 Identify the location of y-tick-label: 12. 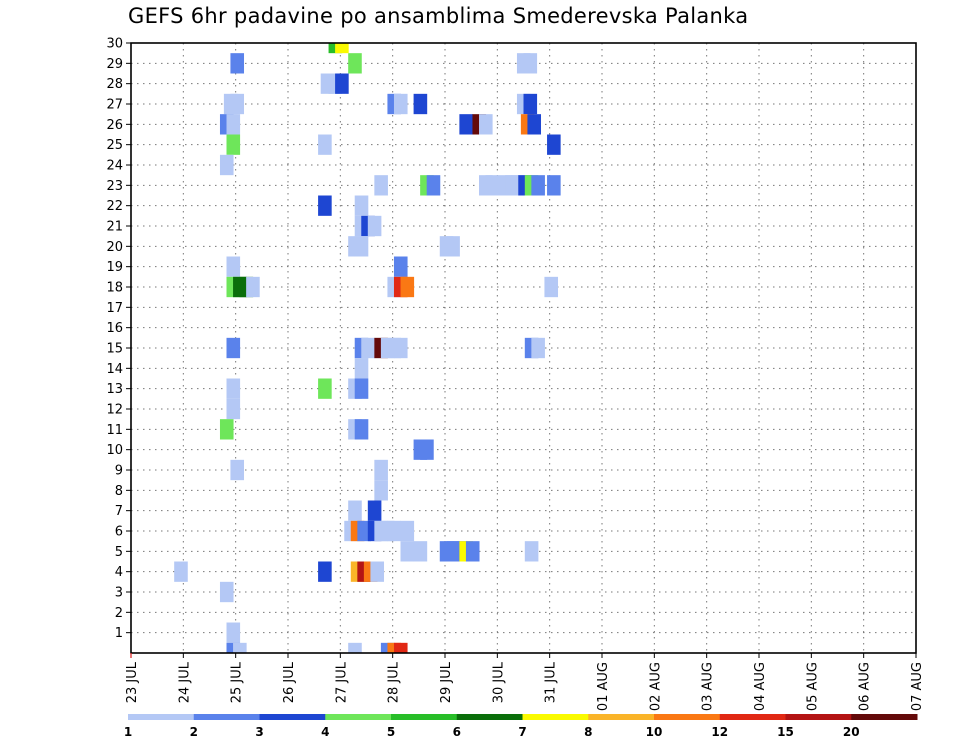
(114, 410).